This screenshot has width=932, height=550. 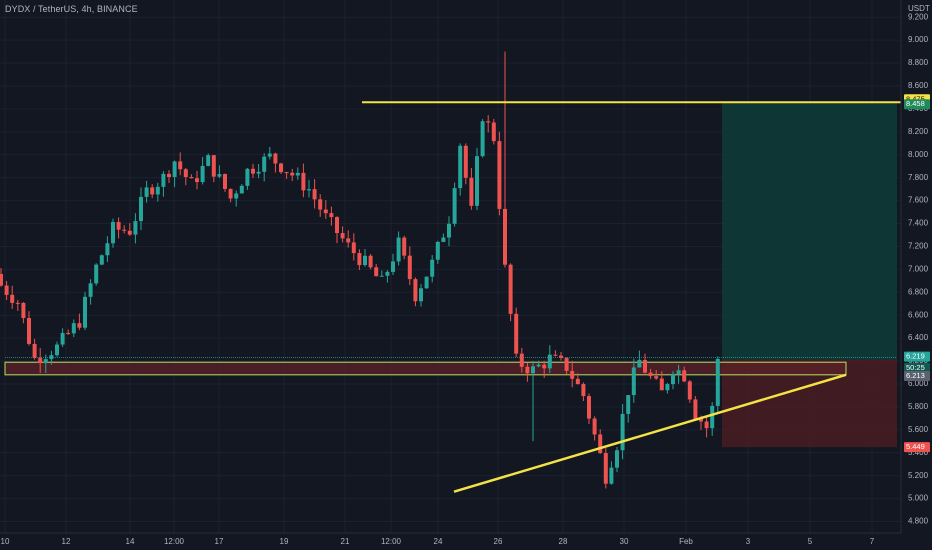 I want to click on risk-reward-badge-bg, so click(x=917, y=367).